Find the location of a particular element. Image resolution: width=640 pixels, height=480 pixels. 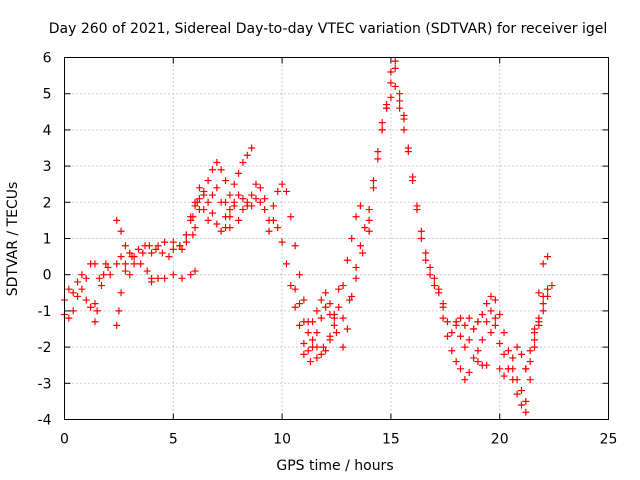

series-track-m is located at coordinates (247, 197).